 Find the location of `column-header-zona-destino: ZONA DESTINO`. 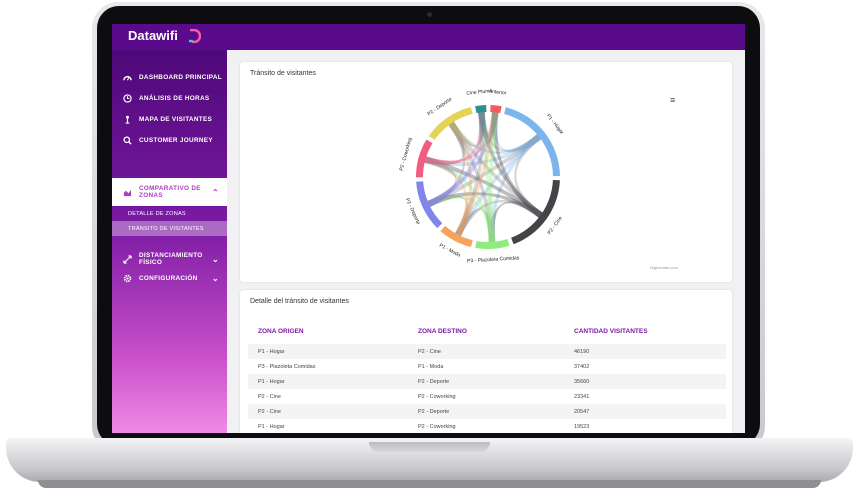

column-header-zona-destino: ZONA DESTINO is located at coordinates (442, 331).